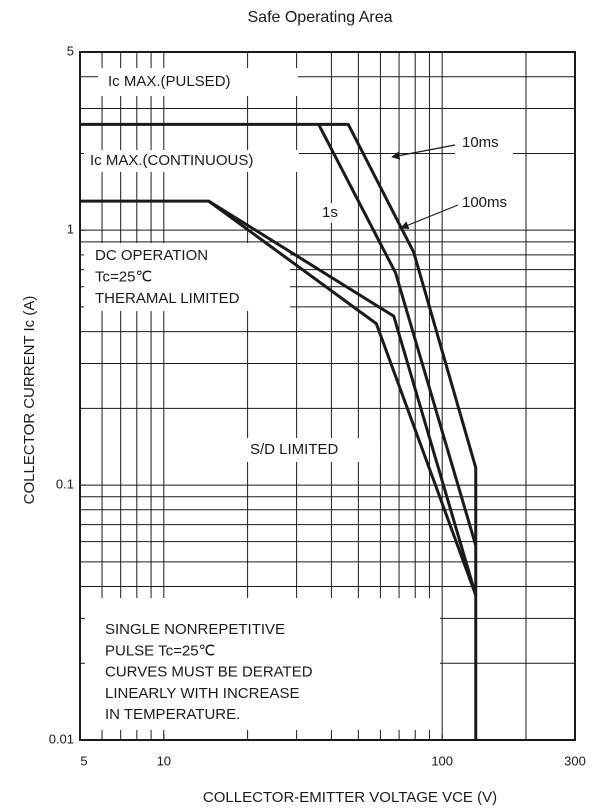 This screenshot has height=810, width=613. I want to click on annotation: 1s, so click(330, 212).